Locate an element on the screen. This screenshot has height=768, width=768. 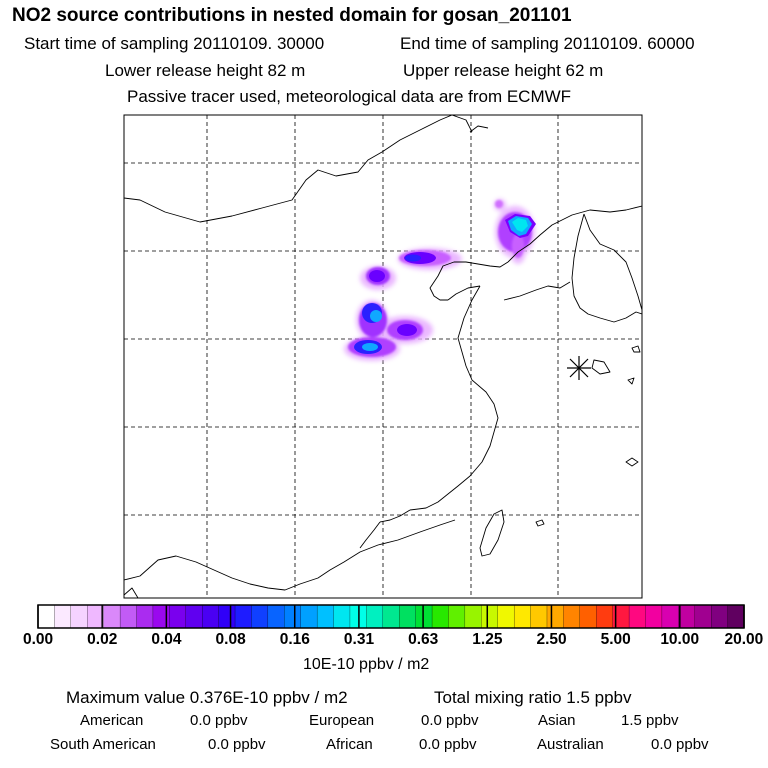
region-name-south-american: South American is located at coordinates (103, 744).